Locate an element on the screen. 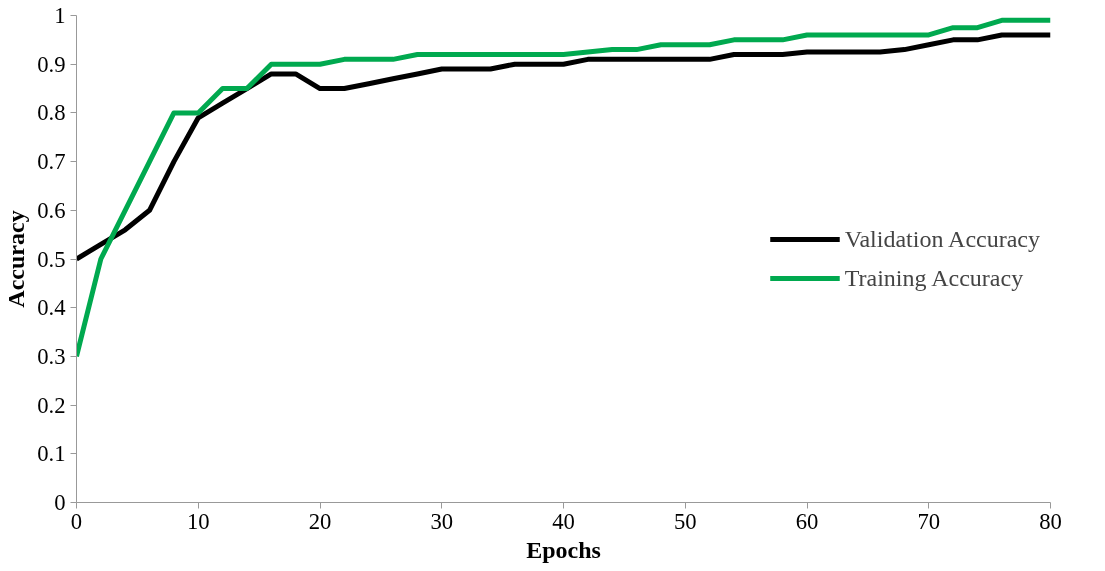 The height and width of the screenshot is (571, 1105). y-tick-label: 0.8 is located at coordinates (51, 113).